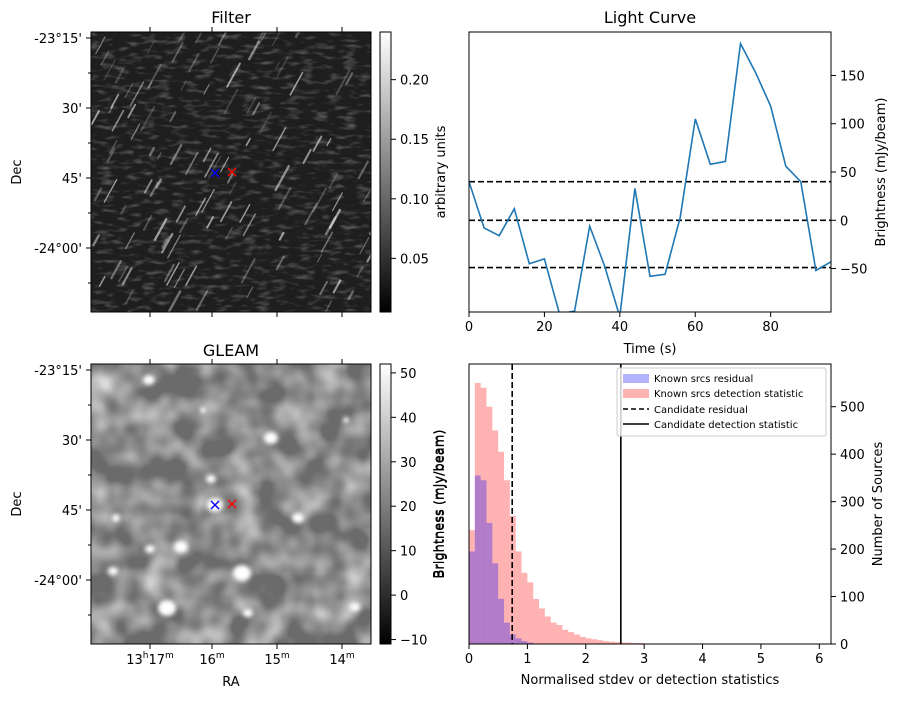 This screenshot has height=703, width=898. Describe the element at coordinates (620, 327) in the screenshot. I see `lightcurve-x-tick-label: 40` at that location.